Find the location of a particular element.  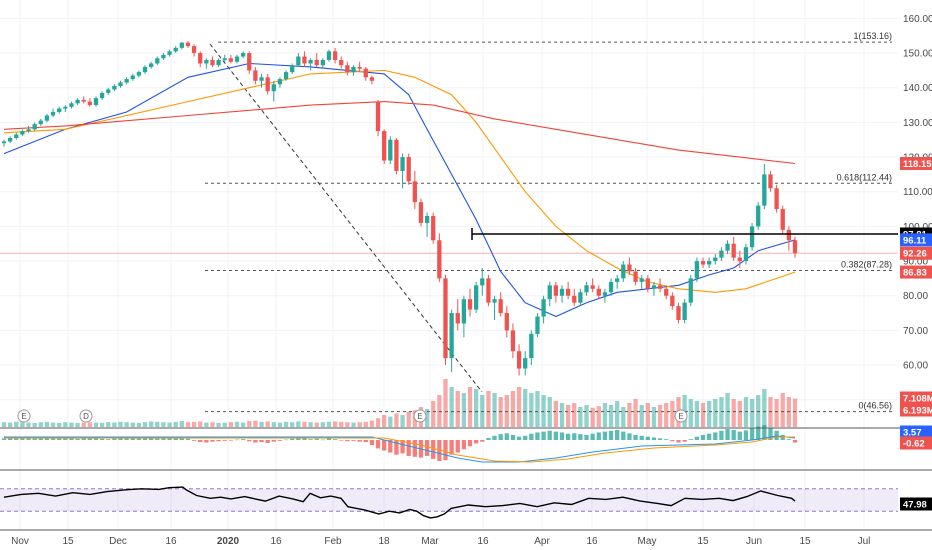

svg-text: 118.15 is located at coordinates (917, 164).